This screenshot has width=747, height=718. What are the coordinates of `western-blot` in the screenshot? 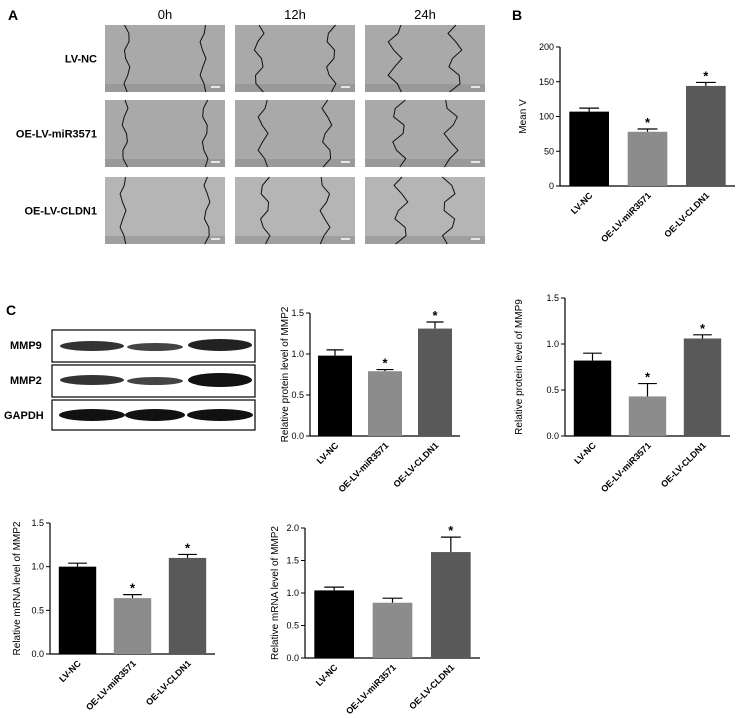 It's located at (153, 380).